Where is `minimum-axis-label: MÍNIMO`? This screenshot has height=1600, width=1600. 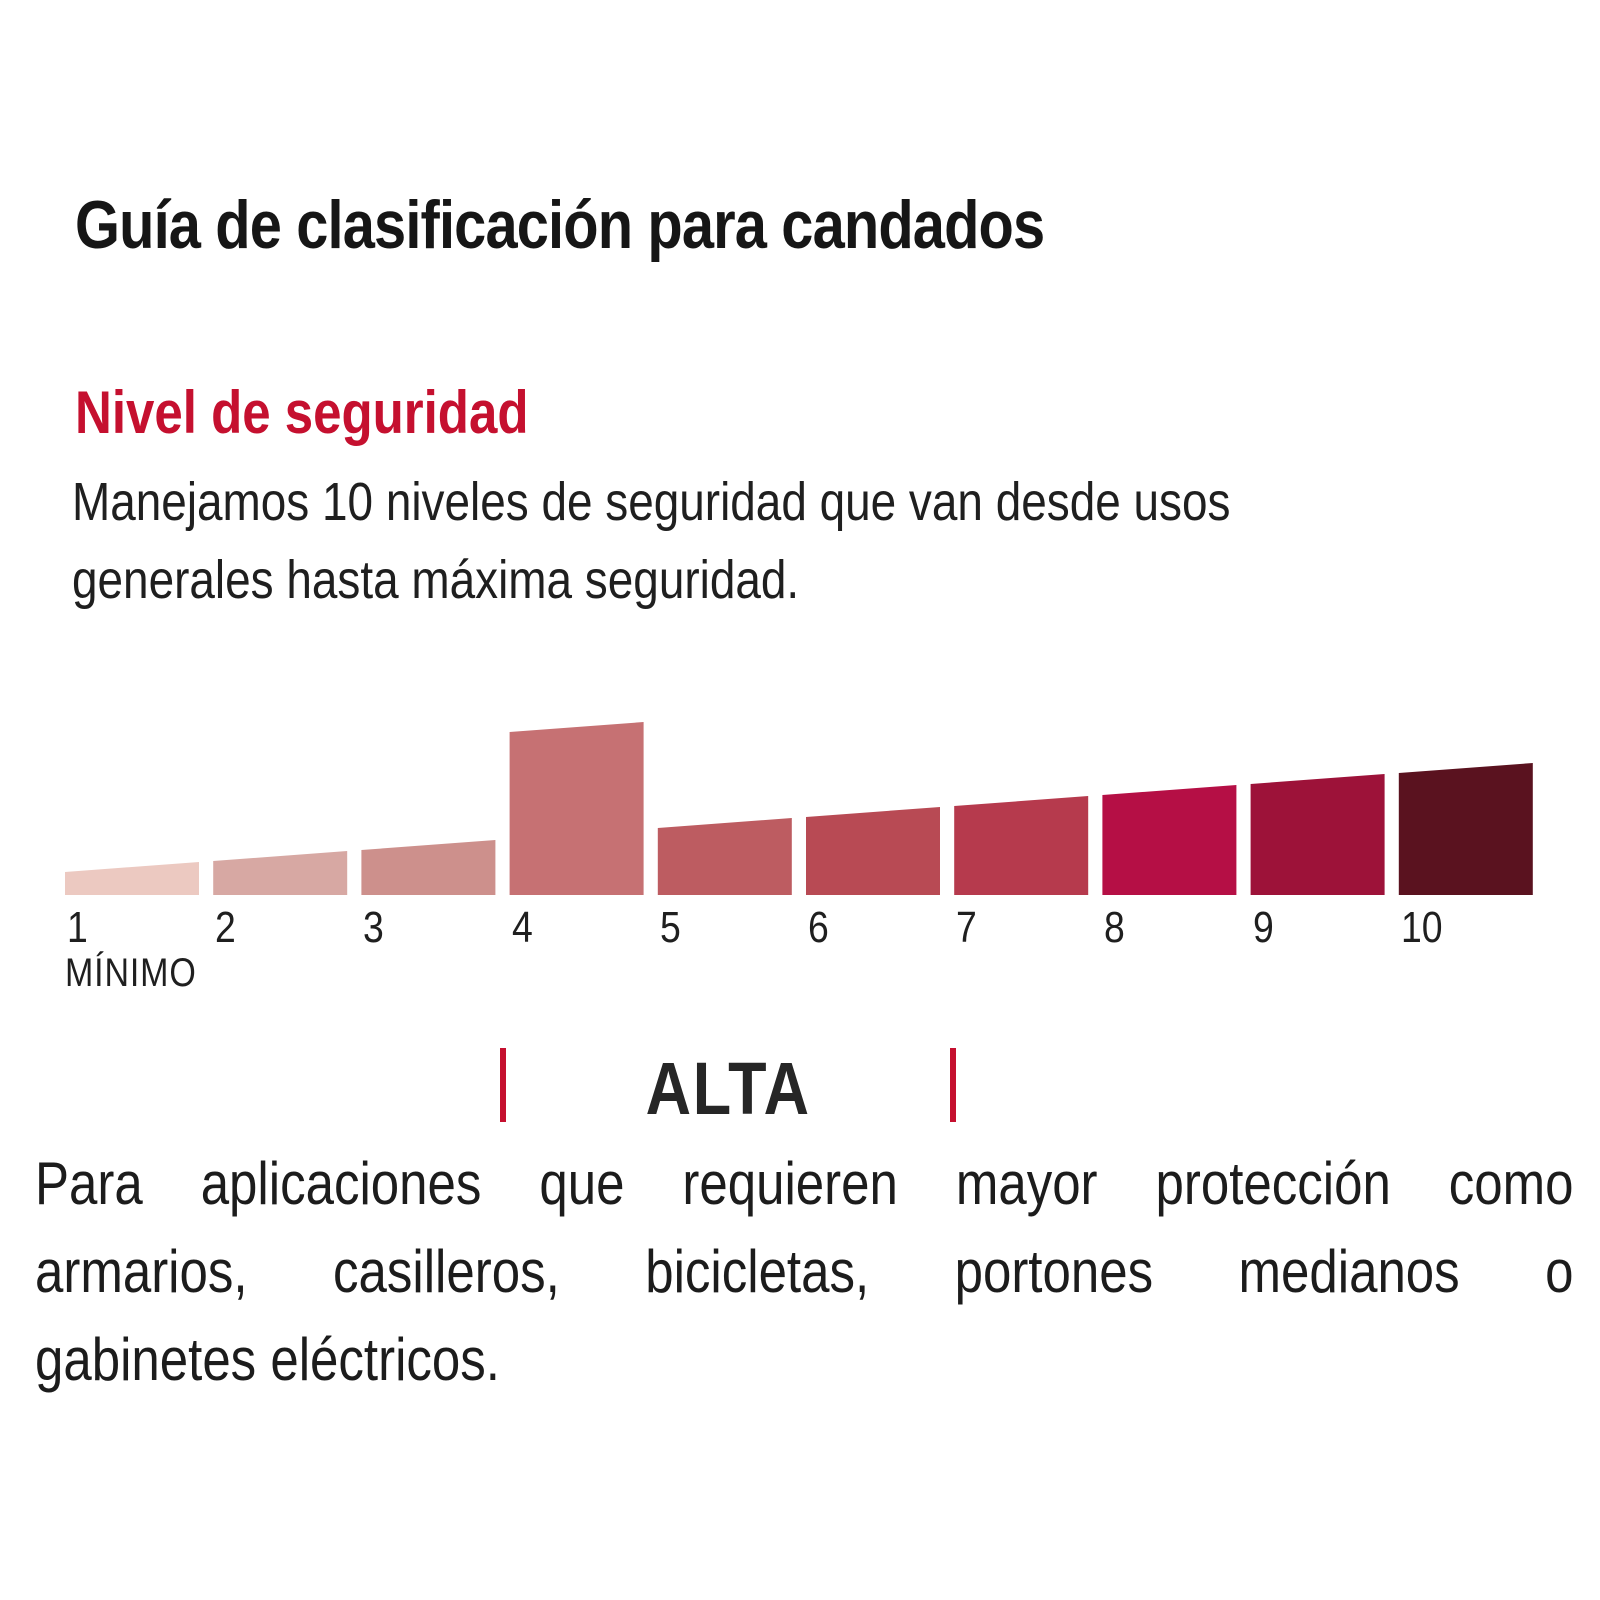 minimum-axis-label: MÍNIMO is located at coordinates (131, 973).